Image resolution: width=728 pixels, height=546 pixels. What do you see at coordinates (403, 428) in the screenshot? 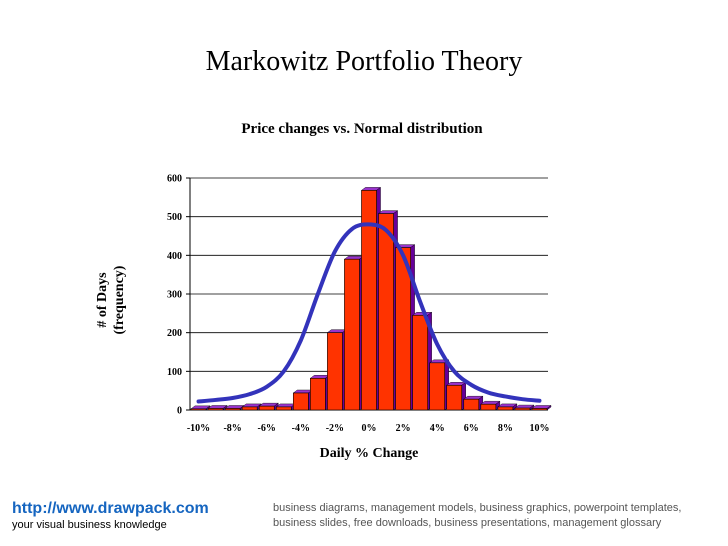
I see `x-tick-label: 2%` at bounding box center [403, 428].